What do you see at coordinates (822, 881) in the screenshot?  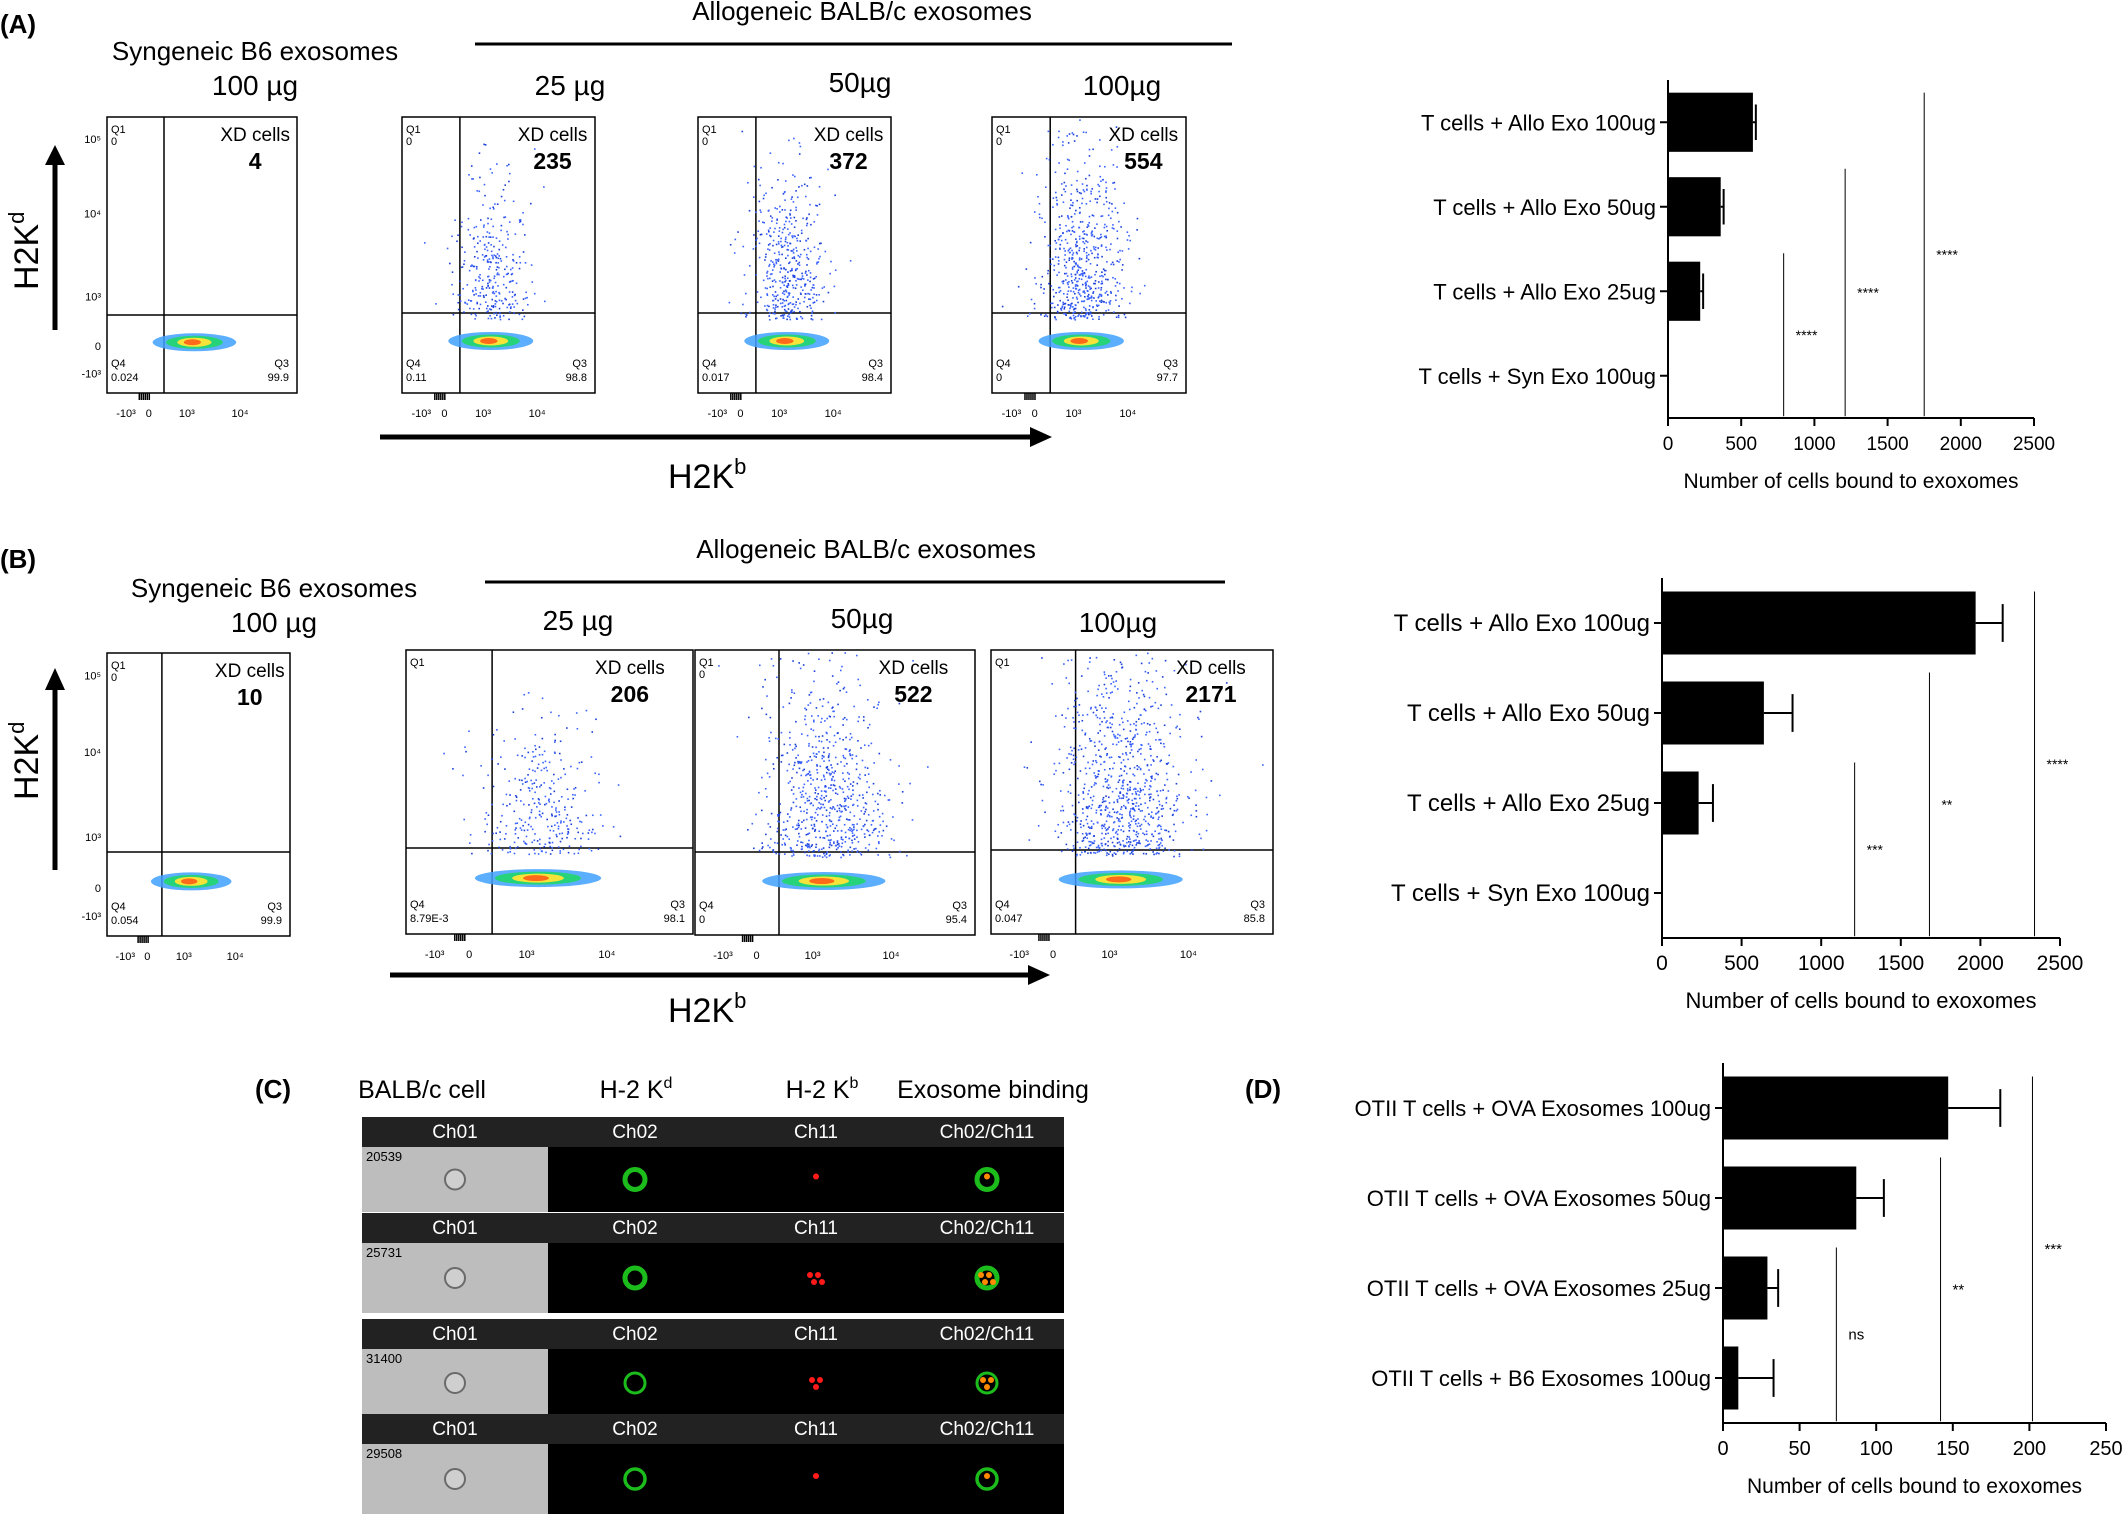 I see `population-core` at bounding box center [822, 881].